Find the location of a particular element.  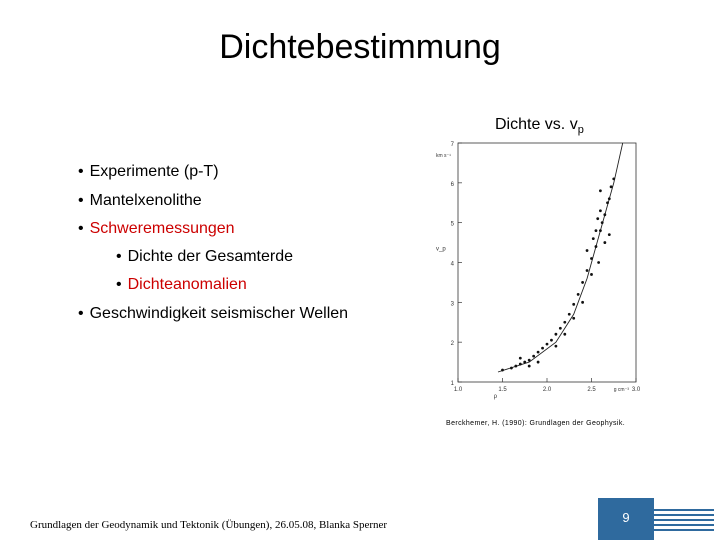

bullet-item: • Mantelxenolithe is located at coordinates (140, 201).